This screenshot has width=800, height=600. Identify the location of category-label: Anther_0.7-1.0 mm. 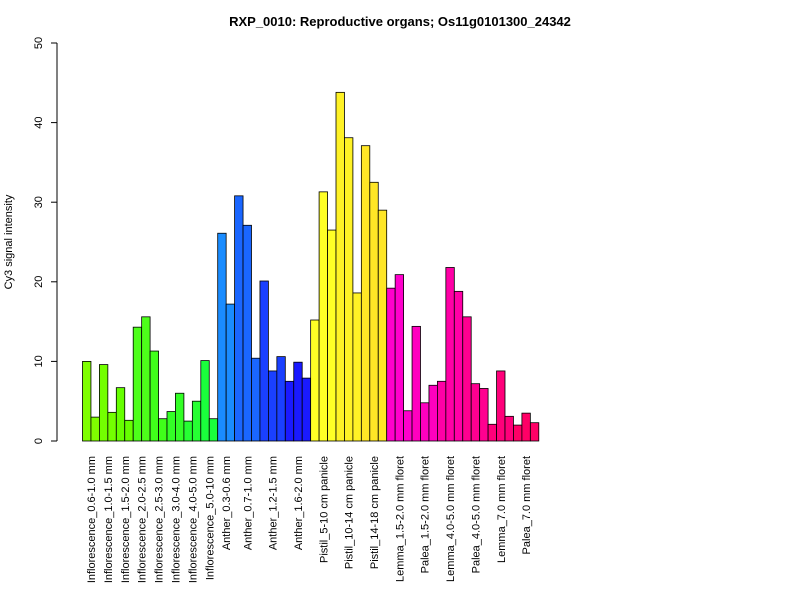
(248, 503).